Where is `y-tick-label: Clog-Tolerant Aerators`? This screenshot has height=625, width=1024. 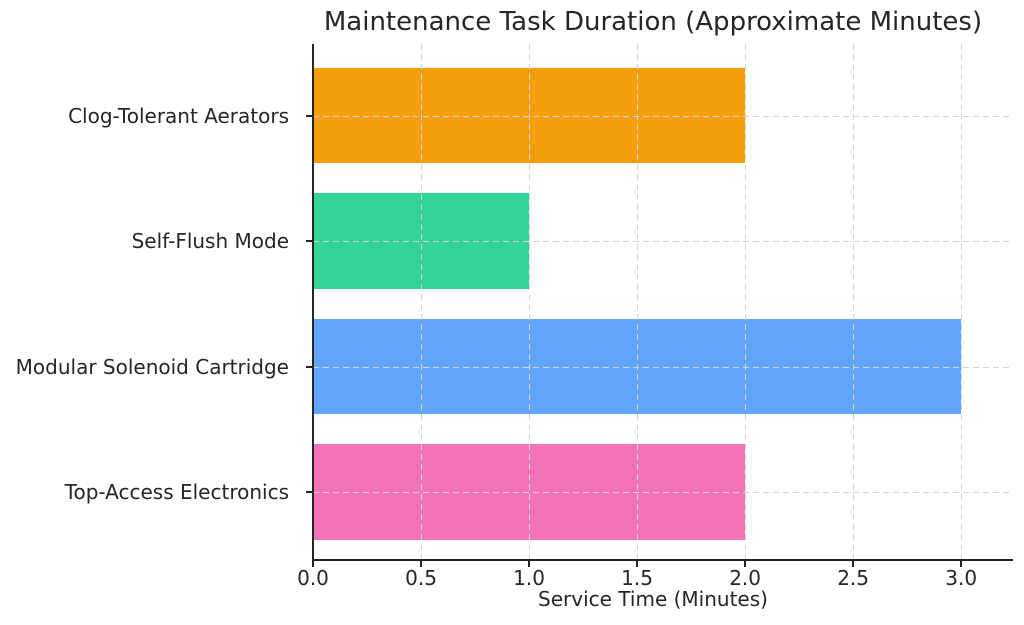 y-tick-label: Clog-Tolerant Aerators is located at coordinates (178, 115).